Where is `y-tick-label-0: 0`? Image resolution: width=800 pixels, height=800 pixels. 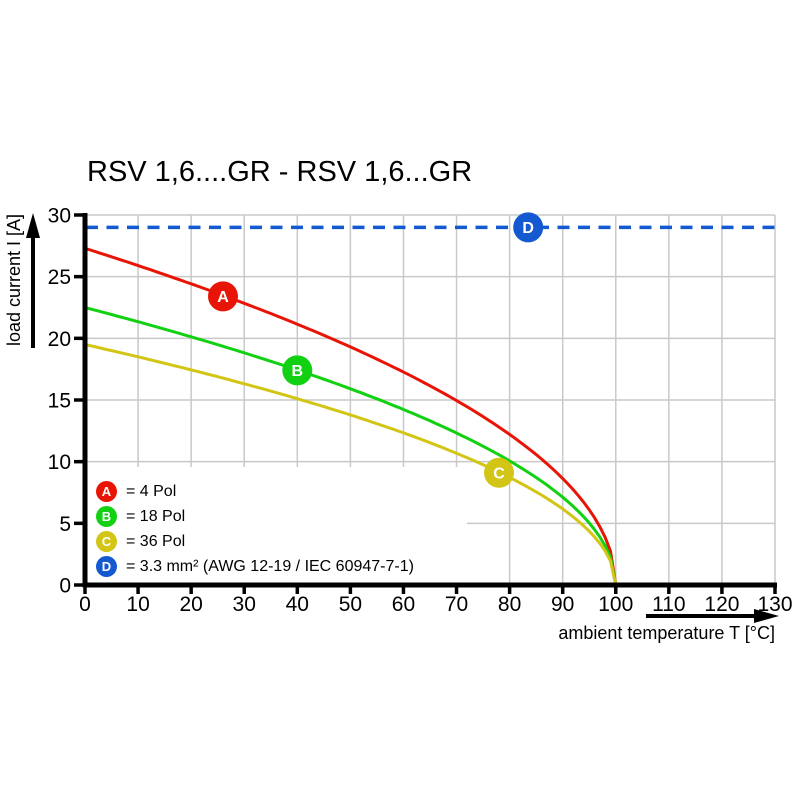 y-tick-label-0: 0 is located at coordinates (65, 586).